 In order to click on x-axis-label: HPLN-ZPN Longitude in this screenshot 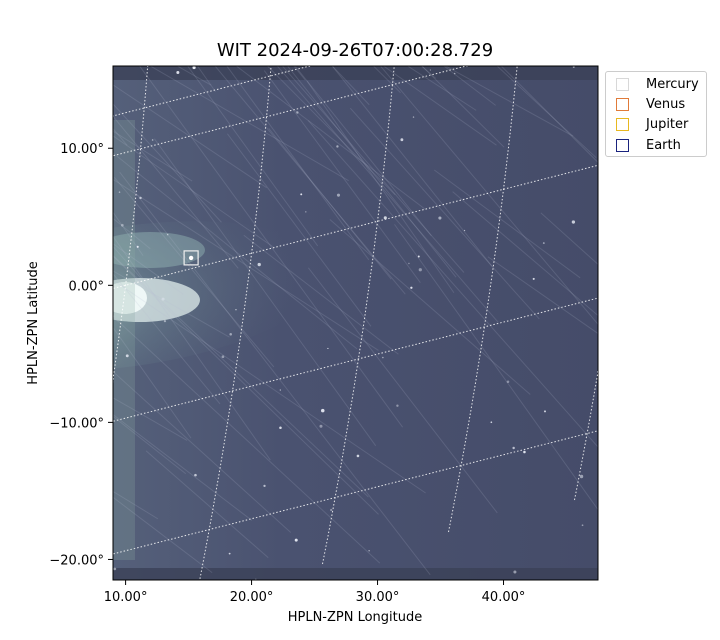, I will do `click(355, 617)`.